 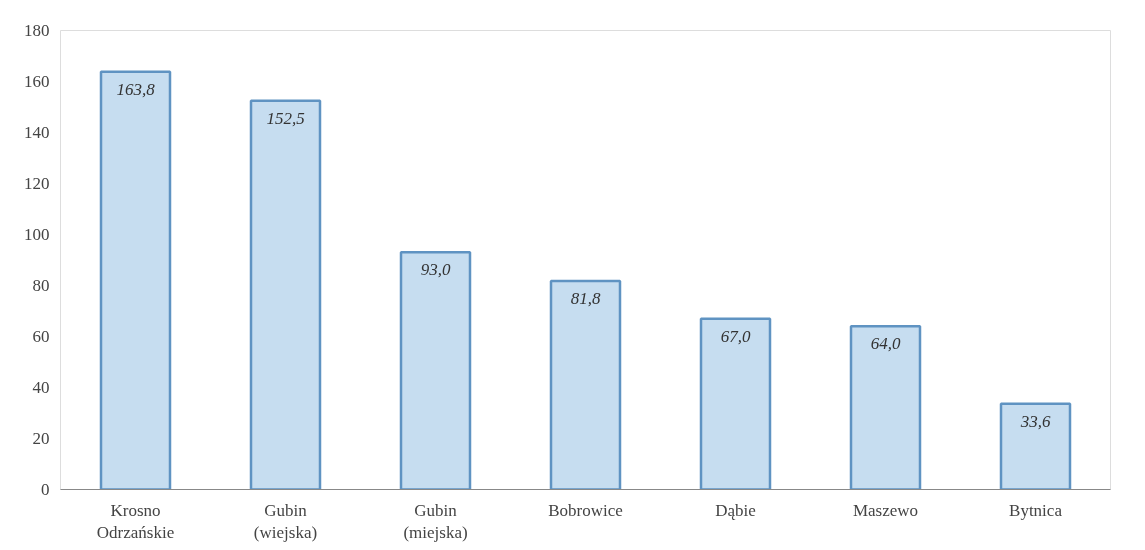 I want to click on y-tick-label: 0, so click(x=45, y=489).